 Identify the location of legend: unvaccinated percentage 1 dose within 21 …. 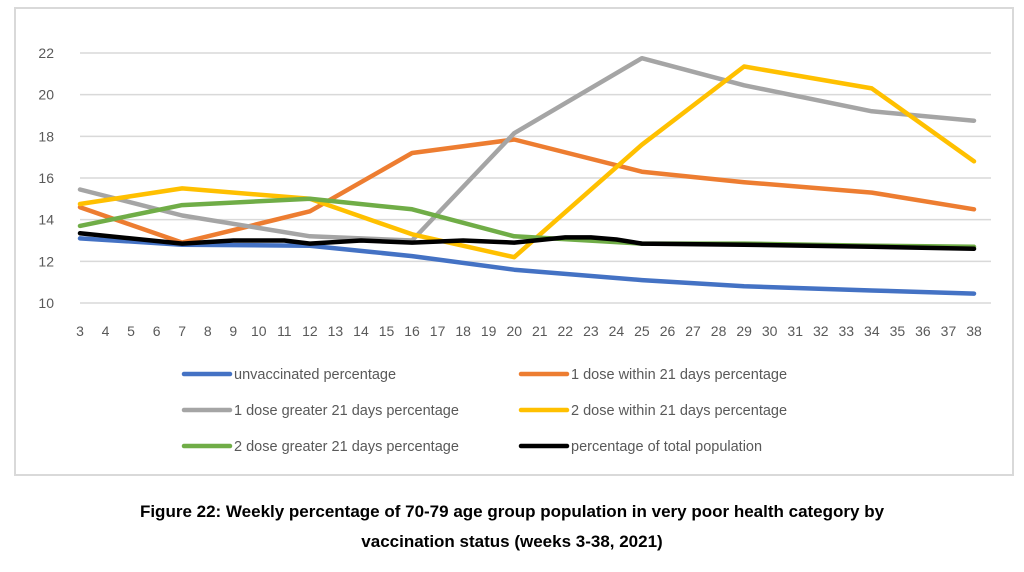
(484, 411).